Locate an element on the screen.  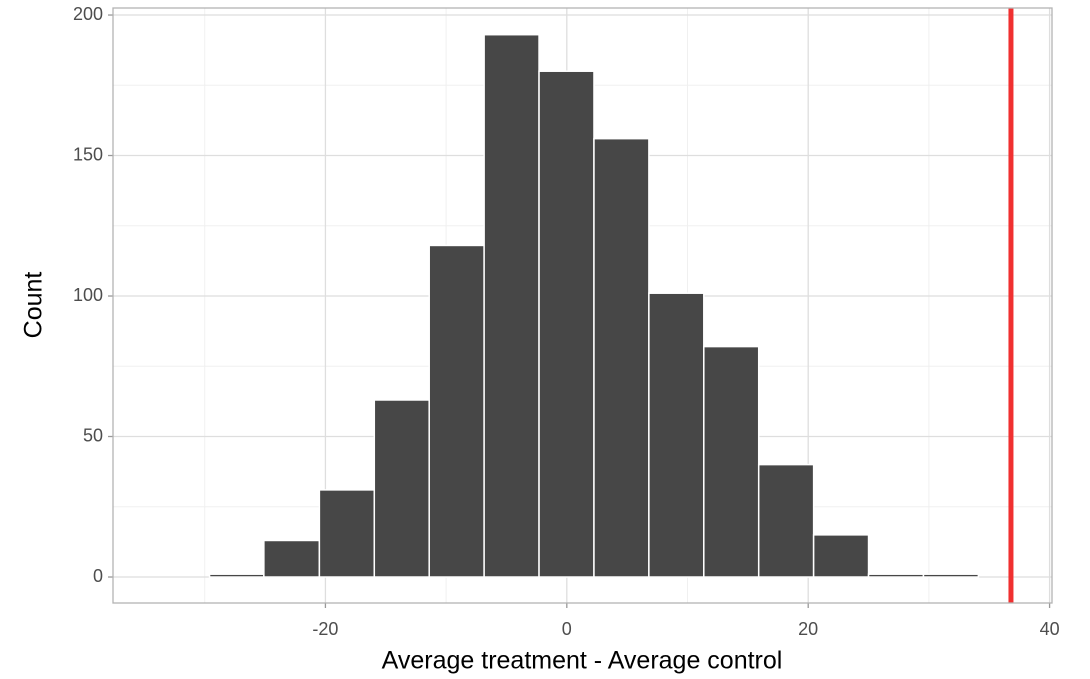
y-tick-label: 200 is located at coordinates (88, 14).